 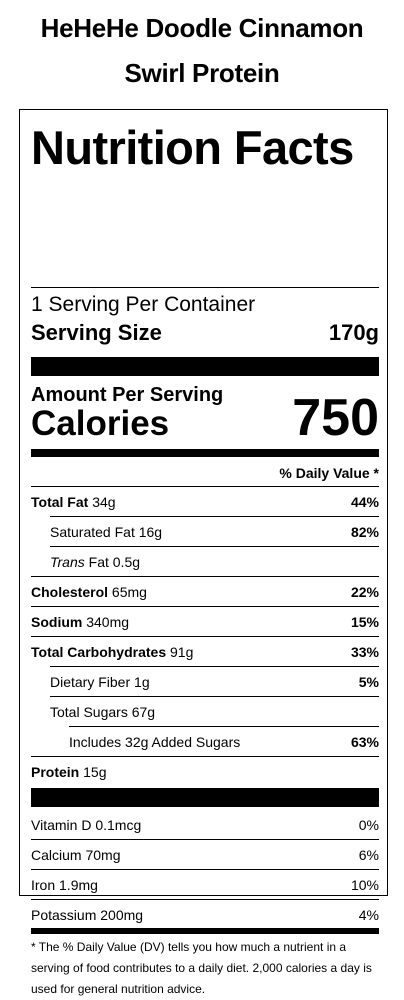 I want to click on vitamin-row-iron: Iron 1.9mg 10%, so click(x=205, y=885).